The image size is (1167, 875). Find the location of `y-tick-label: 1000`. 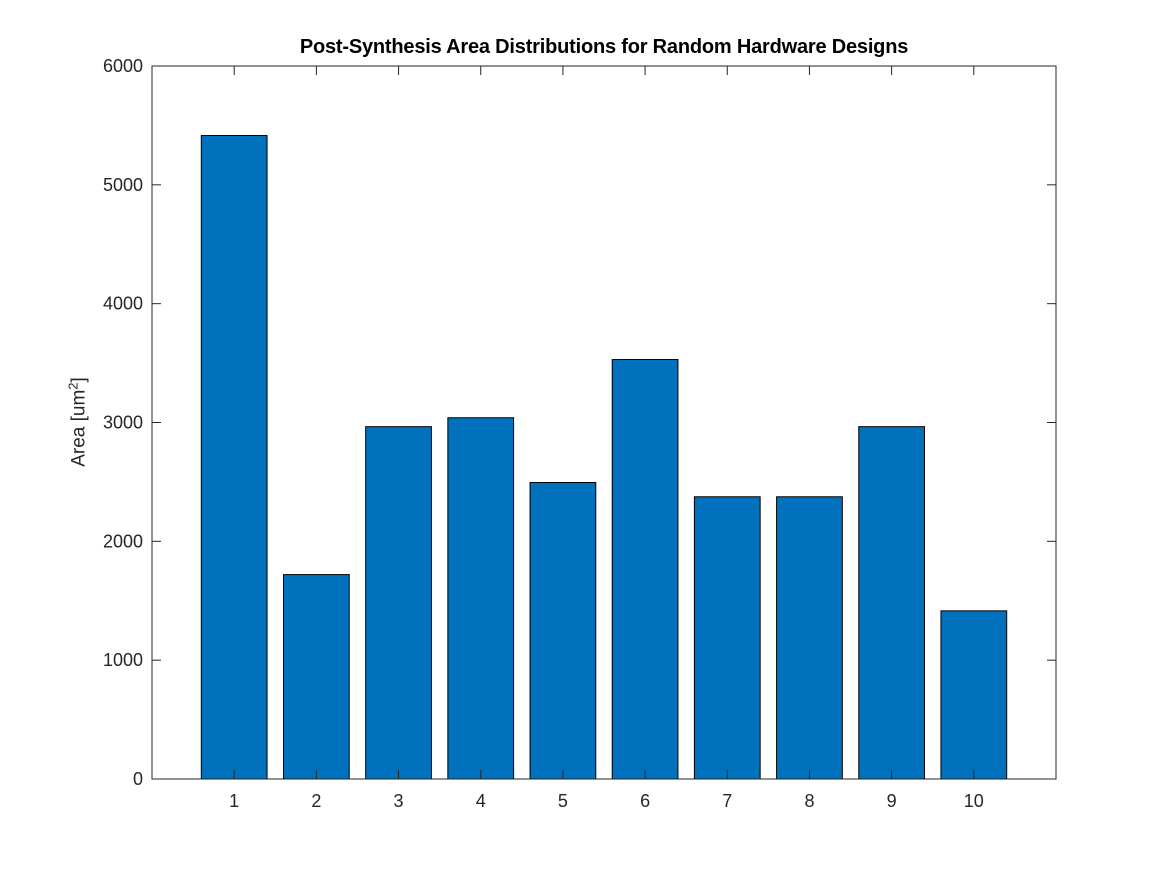

y-tick-label: 1000 is located at coordinates (123, 660).